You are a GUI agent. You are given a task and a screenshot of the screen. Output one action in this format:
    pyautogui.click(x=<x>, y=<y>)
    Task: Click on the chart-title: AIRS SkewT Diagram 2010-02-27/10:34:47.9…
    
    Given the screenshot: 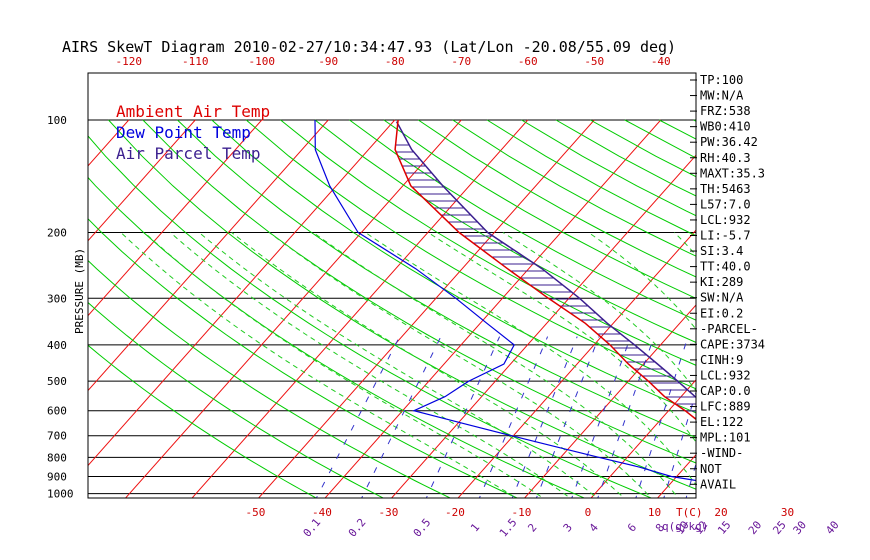 What is the action you would take?
    pyautogui.click(x=369, y=47)
    